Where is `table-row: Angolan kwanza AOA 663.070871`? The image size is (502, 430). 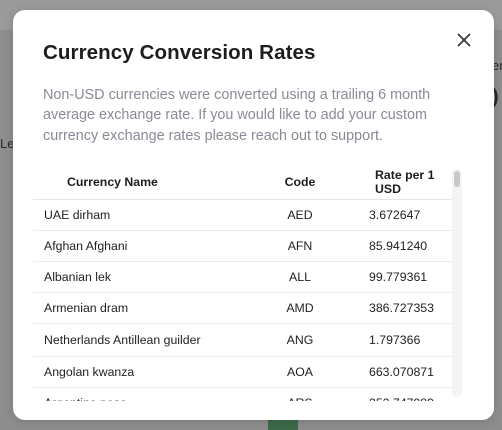
table-row: Angolan kwanza AOA 663.070871 is located at coordinates (243, 372).